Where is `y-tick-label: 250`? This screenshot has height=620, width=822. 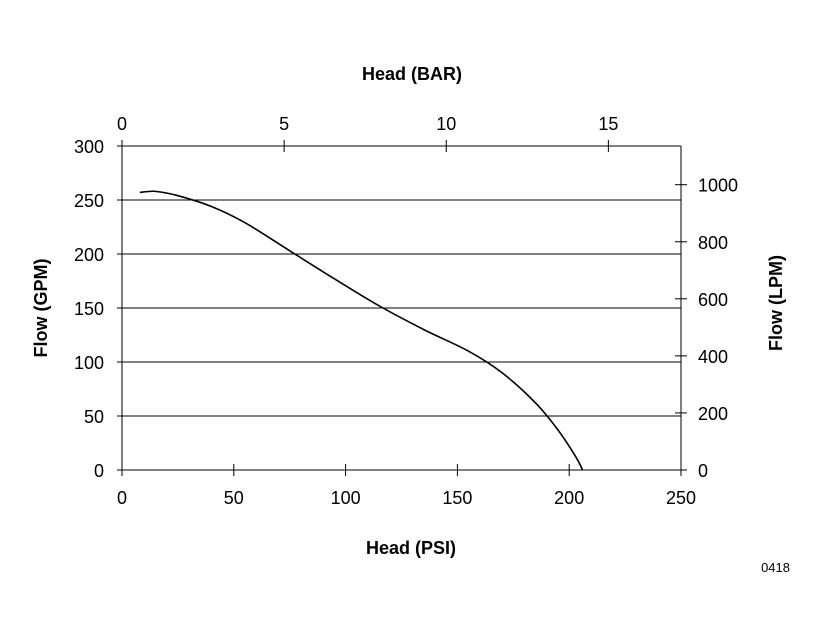
y-tick-label: 250 is located at coordinates (89, 201).